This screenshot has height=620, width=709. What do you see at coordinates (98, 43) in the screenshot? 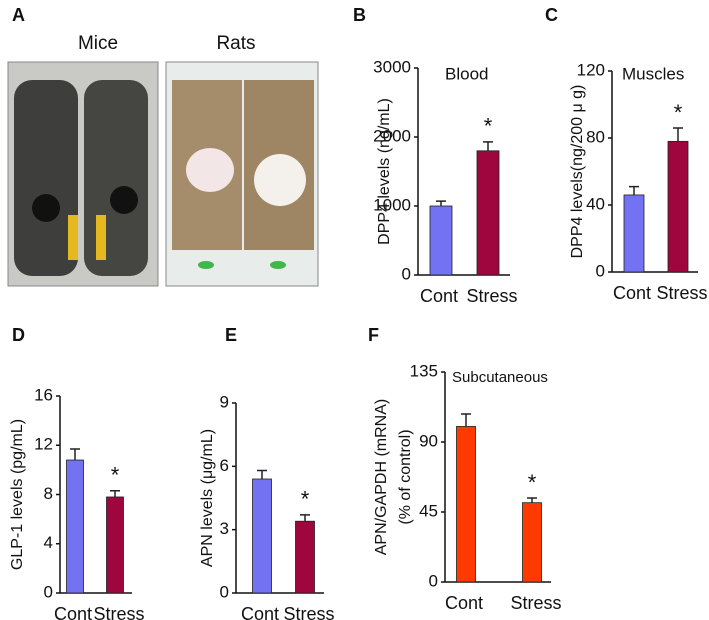
I see `photo-caption: Mice` at bounding box center [98, 43].